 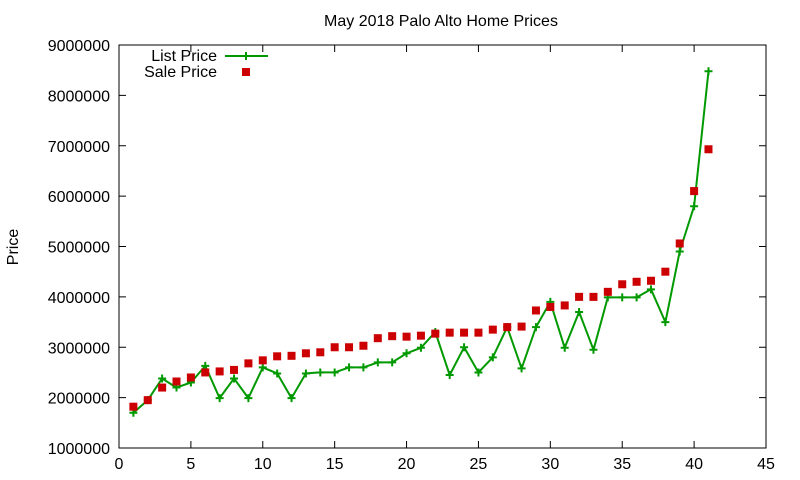 What do you see at coordinates (184, 56) in the screenshot?
I see `legend-label-list-price: List Price` at bounding box center [184, 56].